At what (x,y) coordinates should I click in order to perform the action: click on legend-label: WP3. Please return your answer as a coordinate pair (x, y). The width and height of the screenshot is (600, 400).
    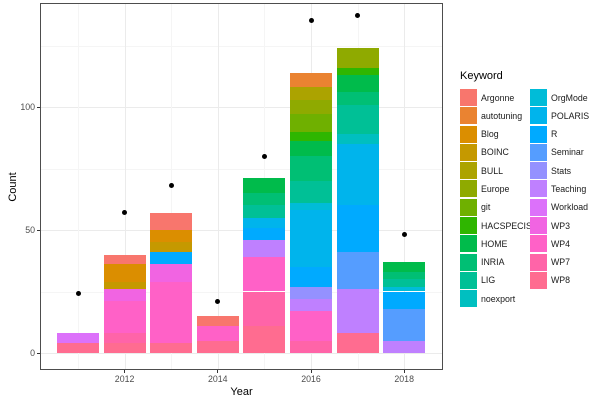
    Looking at the image, I should click on (561, 225).